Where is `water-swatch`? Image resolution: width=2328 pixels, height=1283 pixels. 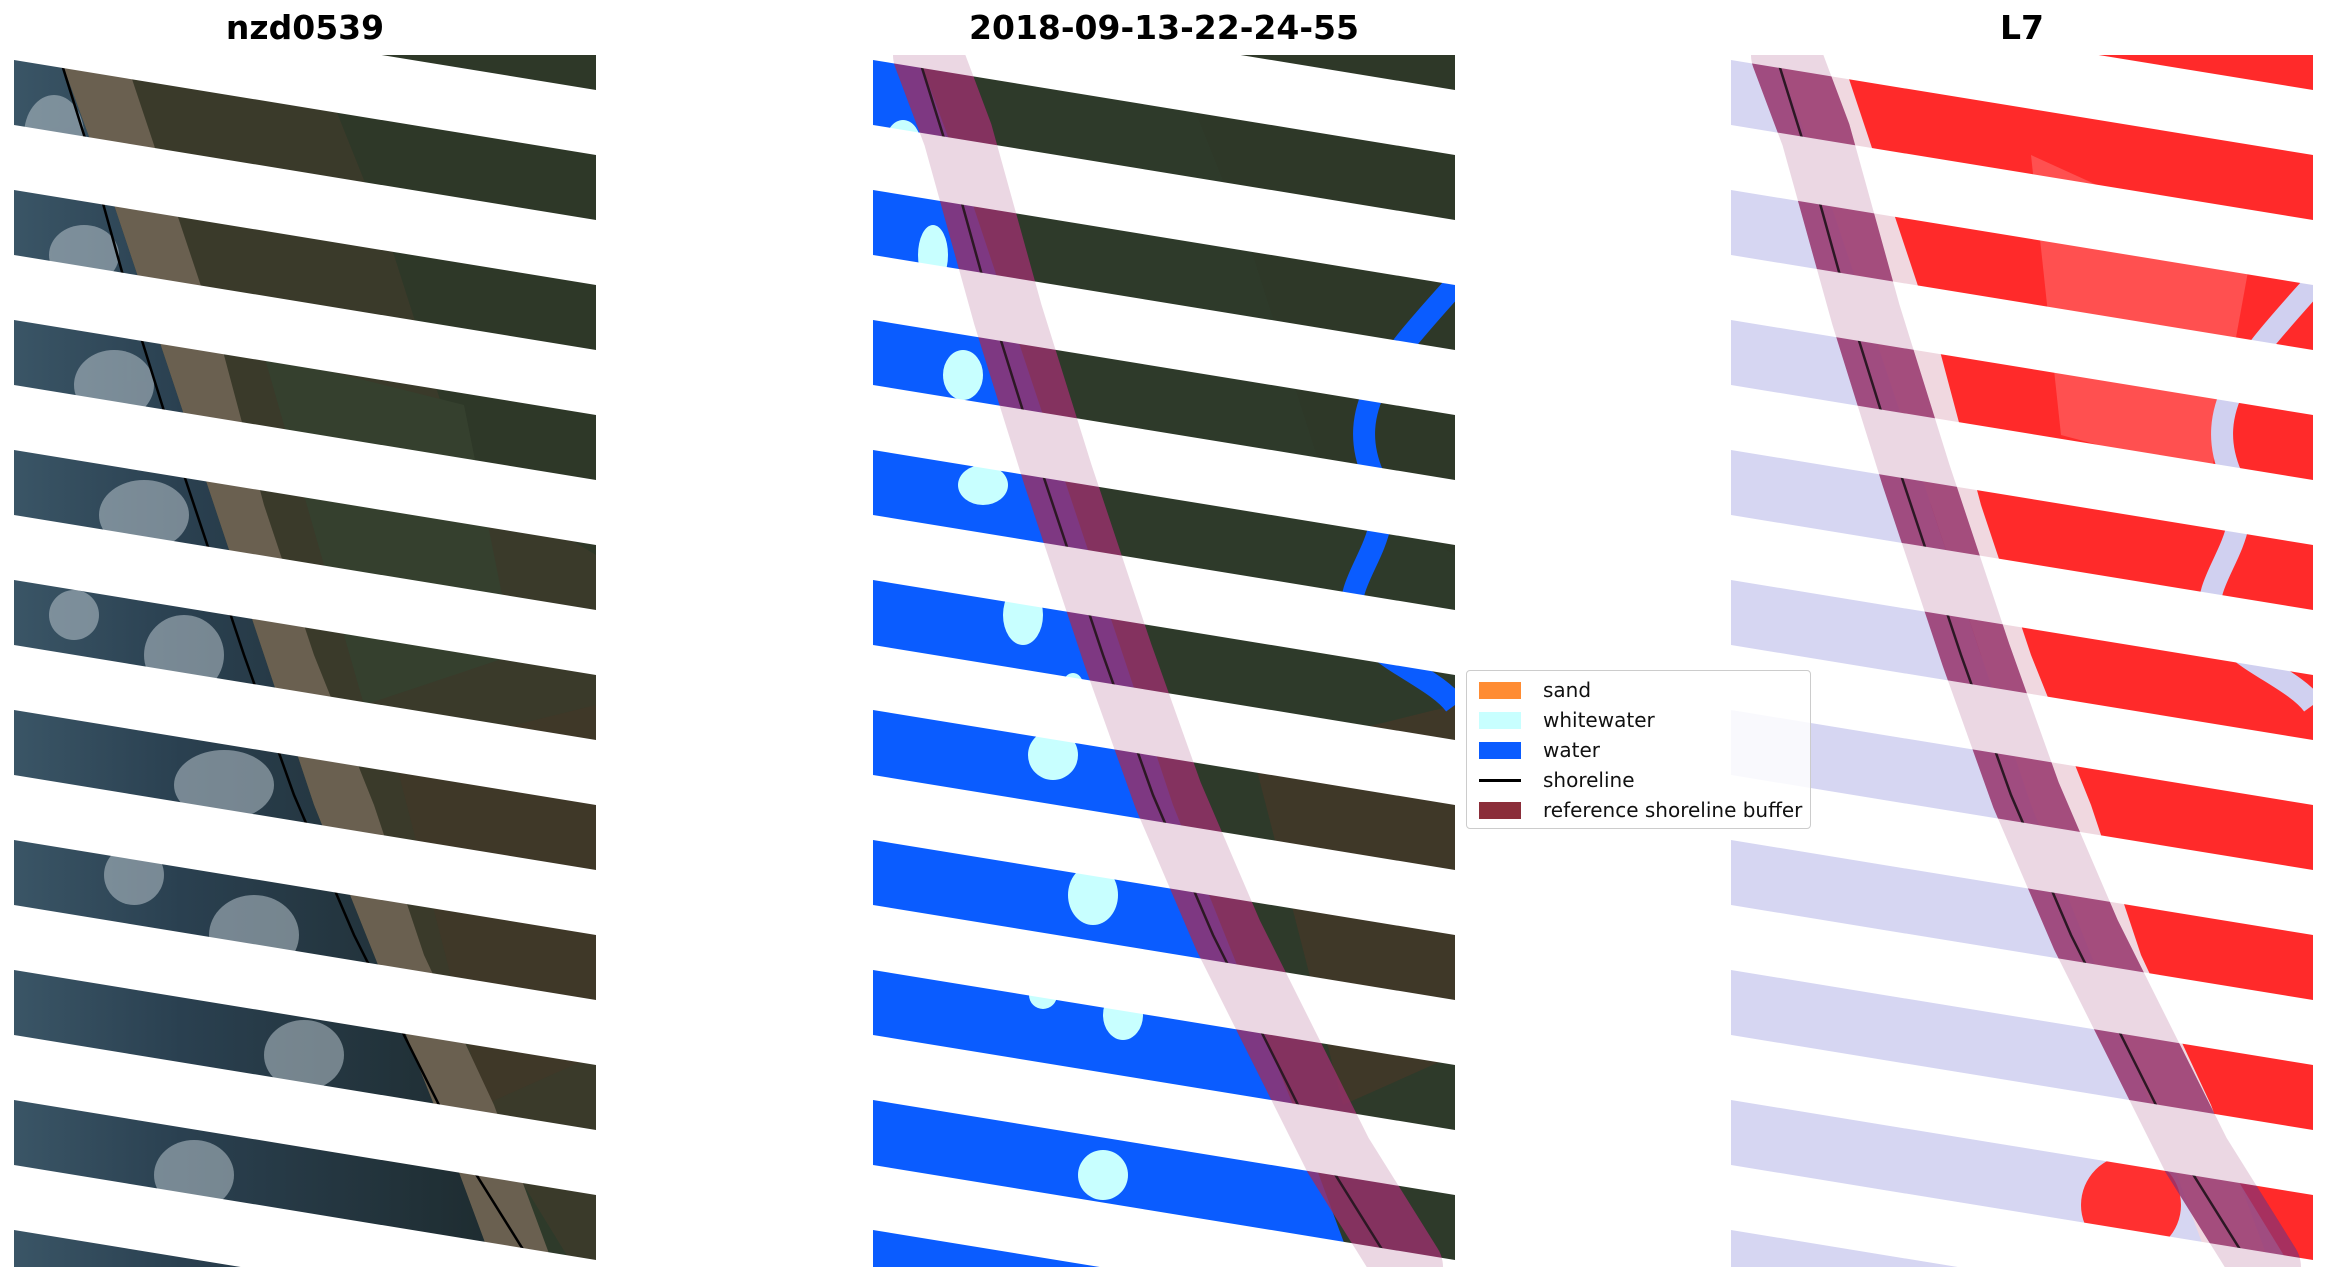
water-swatch is located at coordinates (1500, 750).